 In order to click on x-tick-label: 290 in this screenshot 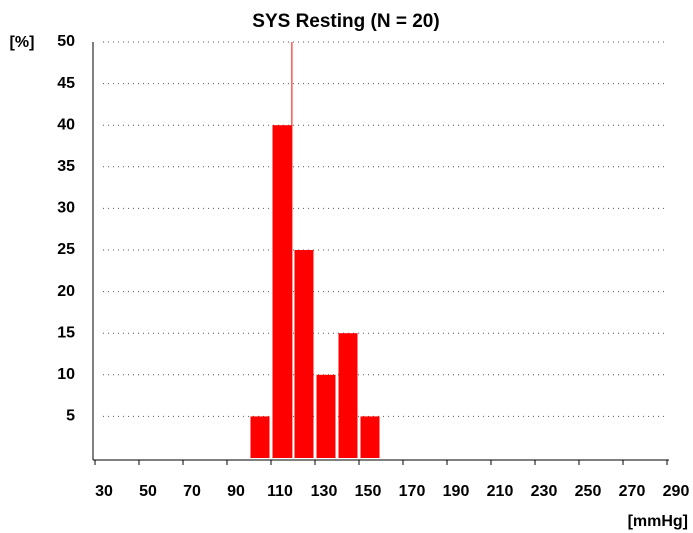, I will do `click(676, 491)`.